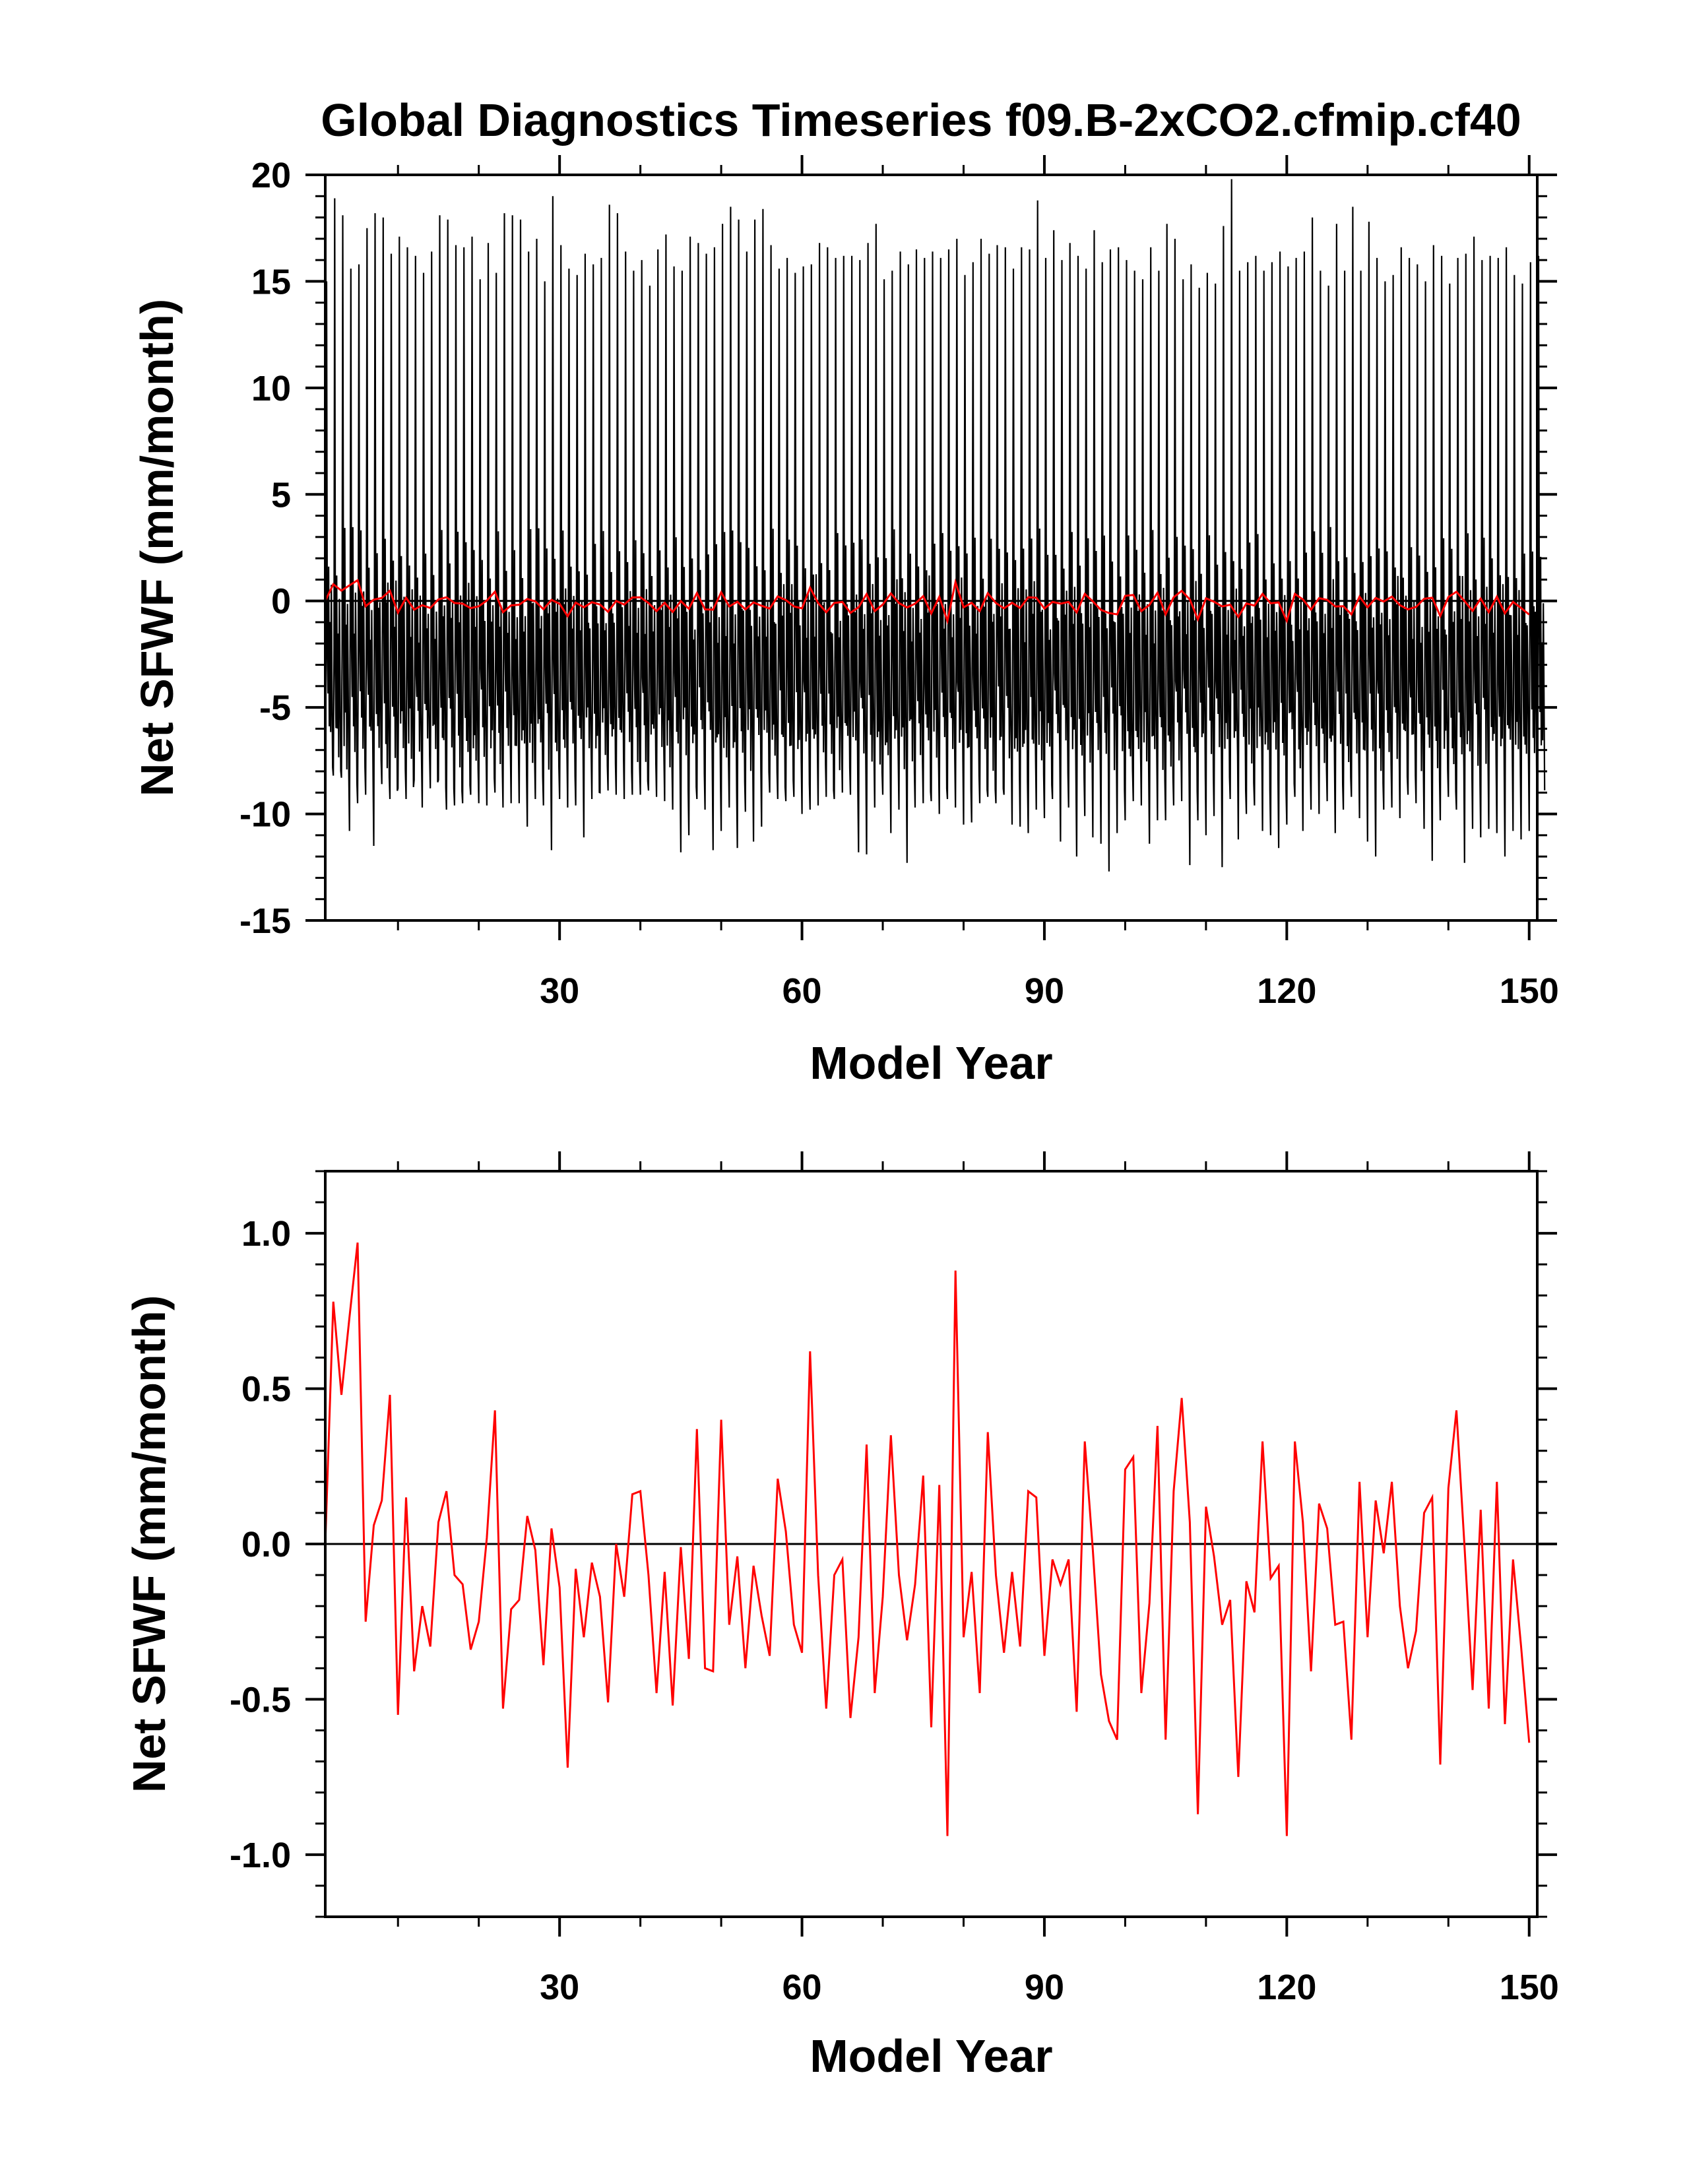  What do you see at coordinates (271, 388) in the screenshot?
I see `y-tick-label: 10` at bounding box center [271, 388].